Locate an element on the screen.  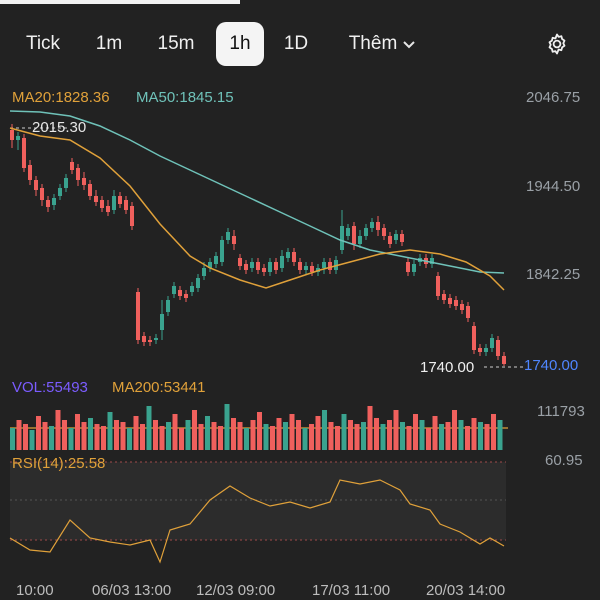
price-tick: 1842.25 is located at coordinates (553, 274).